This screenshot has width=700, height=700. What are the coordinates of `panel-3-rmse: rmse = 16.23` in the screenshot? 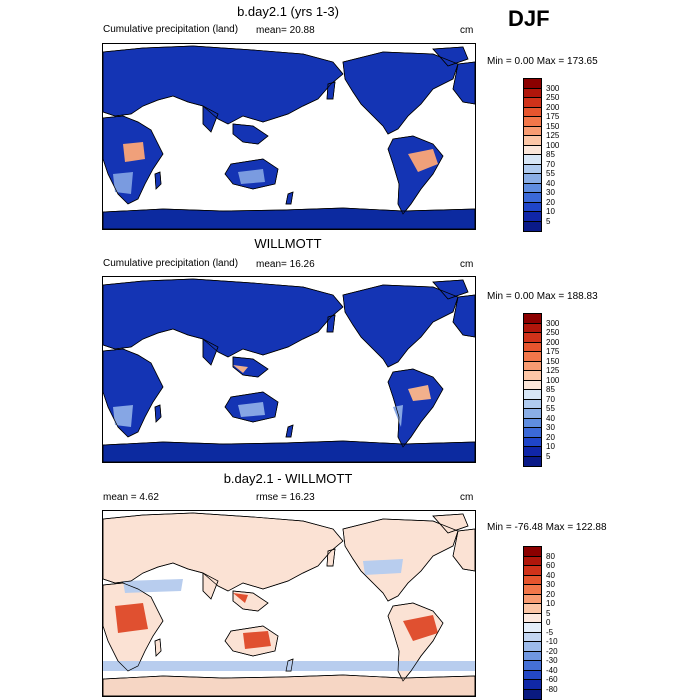 It's located at (285, 497).